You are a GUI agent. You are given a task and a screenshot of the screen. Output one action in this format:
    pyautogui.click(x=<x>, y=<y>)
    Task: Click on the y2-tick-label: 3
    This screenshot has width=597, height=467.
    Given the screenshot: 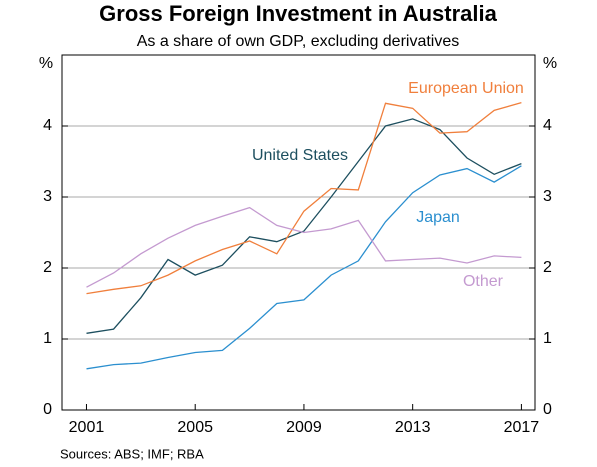 What is the action you would take?
    pyautogui.click(x=547, y=196)
    